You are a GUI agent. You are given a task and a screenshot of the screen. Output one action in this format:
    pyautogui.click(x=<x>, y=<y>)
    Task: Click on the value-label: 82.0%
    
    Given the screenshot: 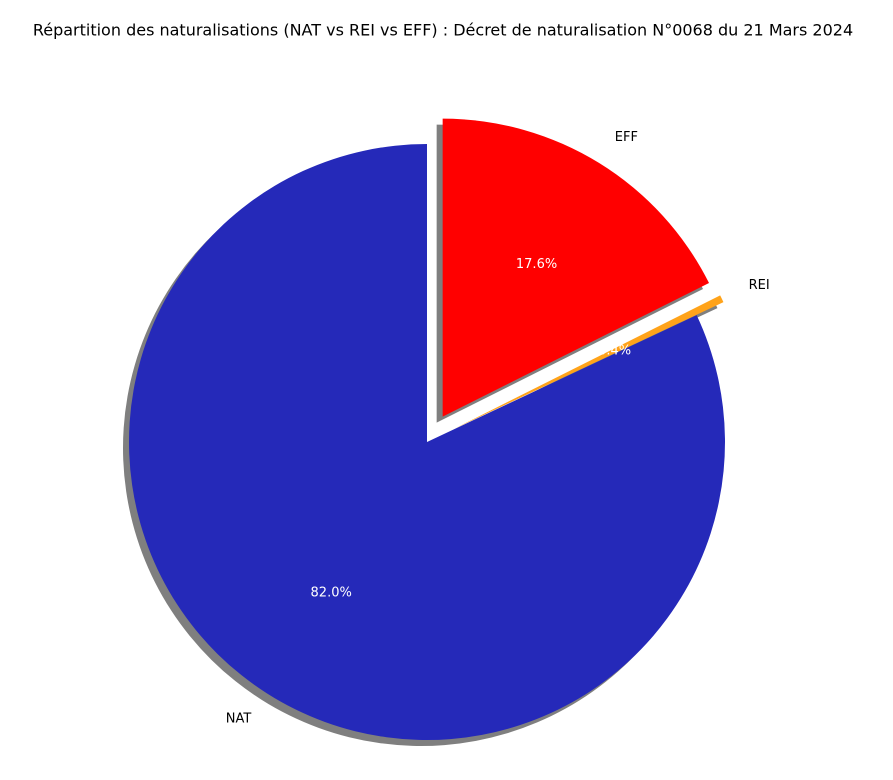 What is the action you would take?
    pyautogui.click(x=331, y=592)
    